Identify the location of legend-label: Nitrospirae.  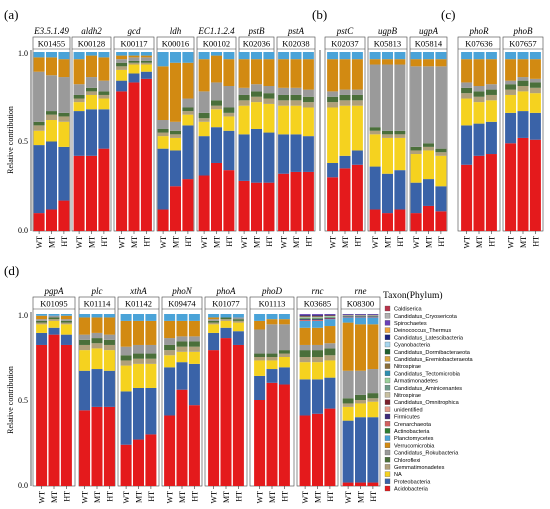
(407, 396).